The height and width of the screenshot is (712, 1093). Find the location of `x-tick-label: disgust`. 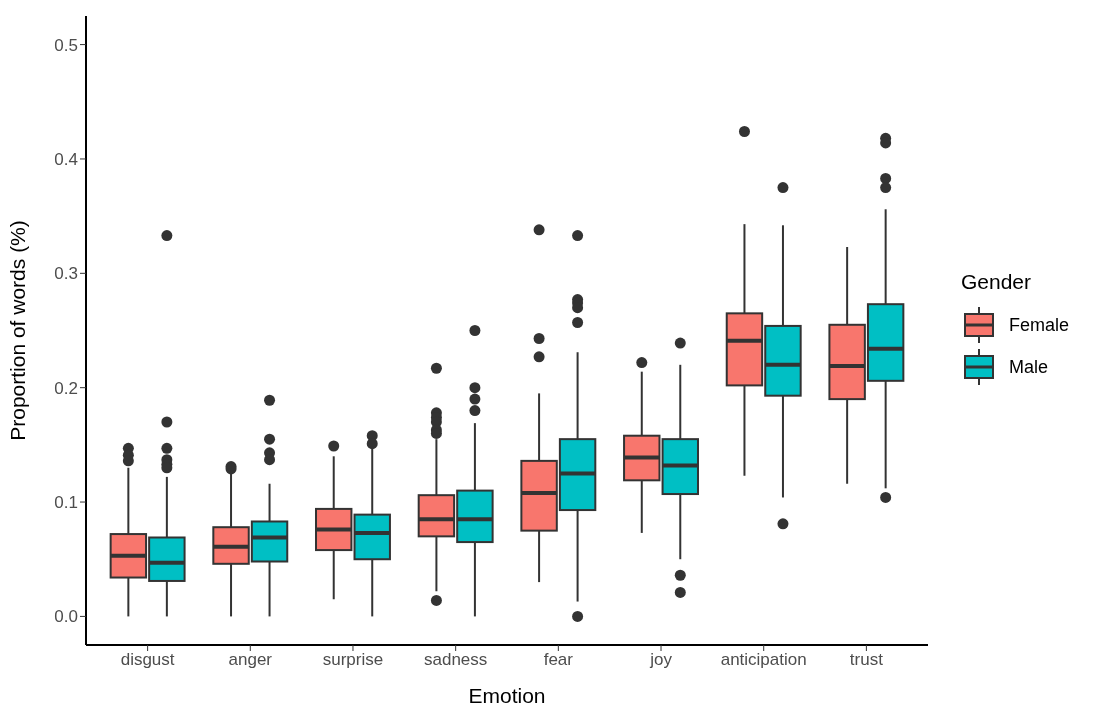

x-tick-label: disgust is located at coordinates (147, 660).